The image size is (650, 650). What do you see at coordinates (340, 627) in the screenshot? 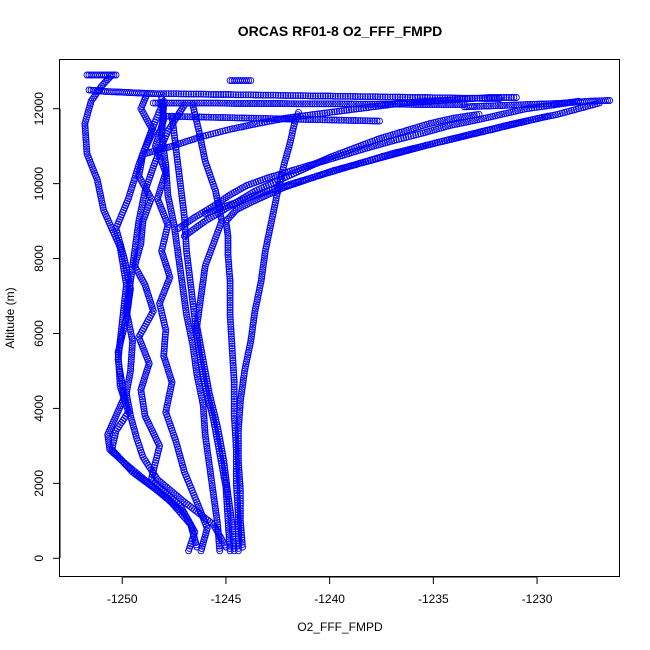
I see `x-axis-label: O2_FFF_FMPD` at bounding box center [340, 627].